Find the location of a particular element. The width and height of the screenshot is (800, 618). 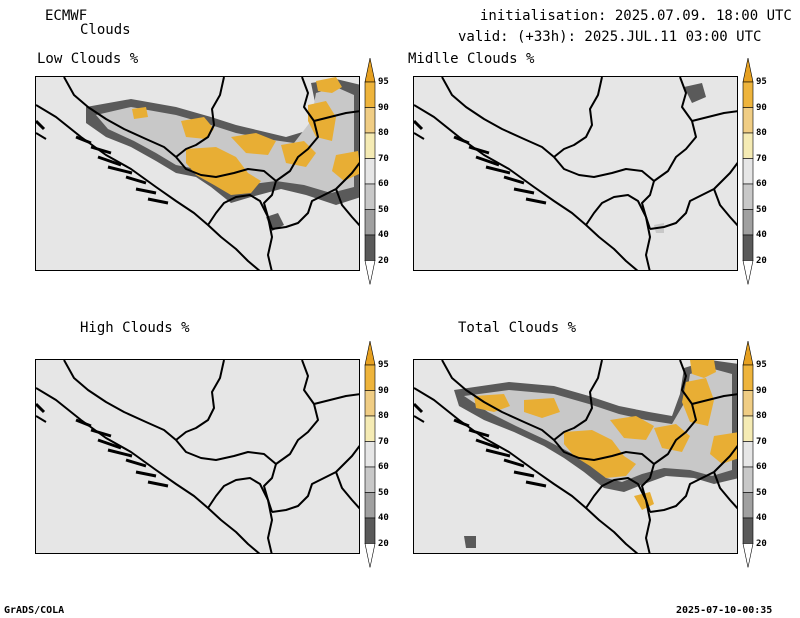

panel-title-low: Low Clouds % is located at coordinates (88, 59).